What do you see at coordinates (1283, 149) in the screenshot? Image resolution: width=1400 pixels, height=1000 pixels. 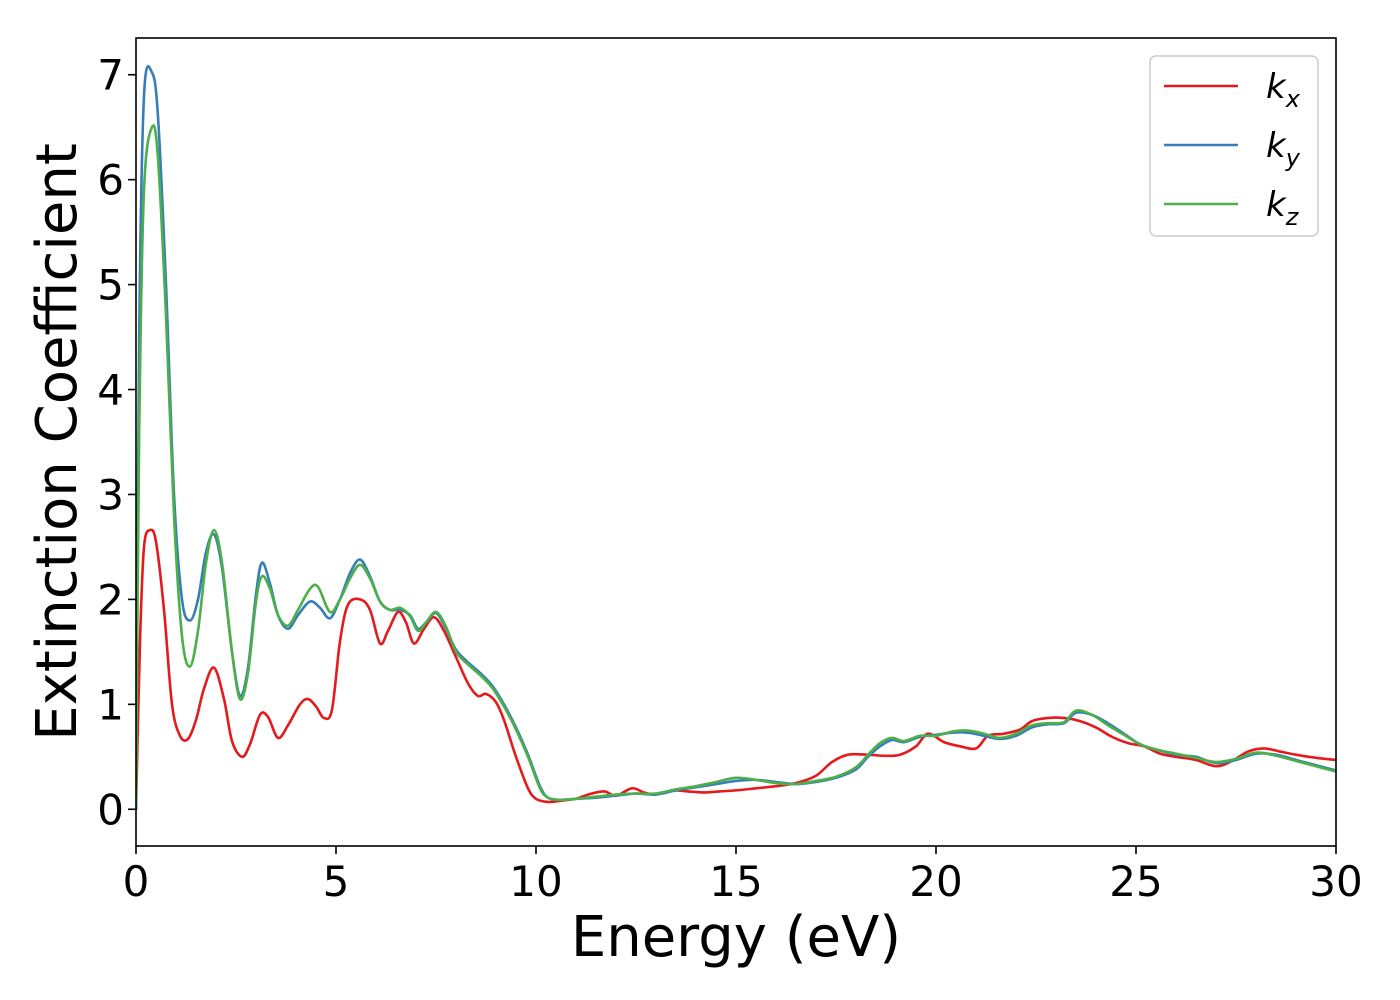 I see `legend-label-k-y: ky` at bounding box center [1283, 149].